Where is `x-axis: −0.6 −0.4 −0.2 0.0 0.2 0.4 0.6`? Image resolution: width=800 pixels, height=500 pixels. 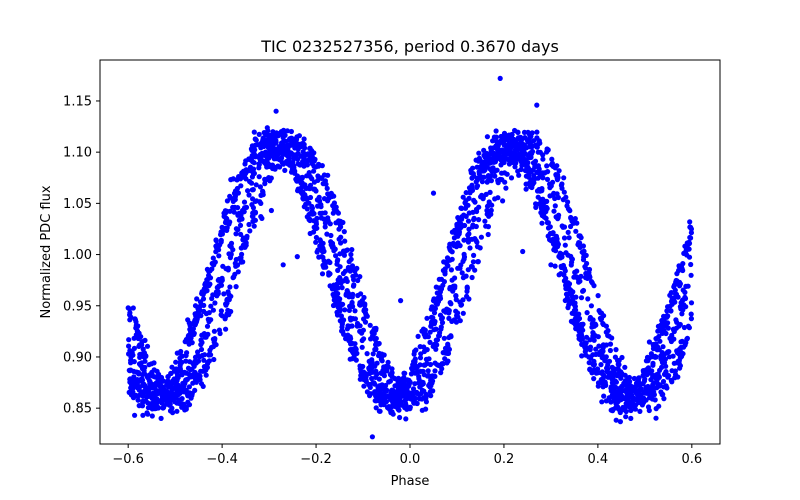 x-axis: −0.6 −0.4 −0.2 0.0 0.2 0.4 0.6 is located at coordinates (407, 455).